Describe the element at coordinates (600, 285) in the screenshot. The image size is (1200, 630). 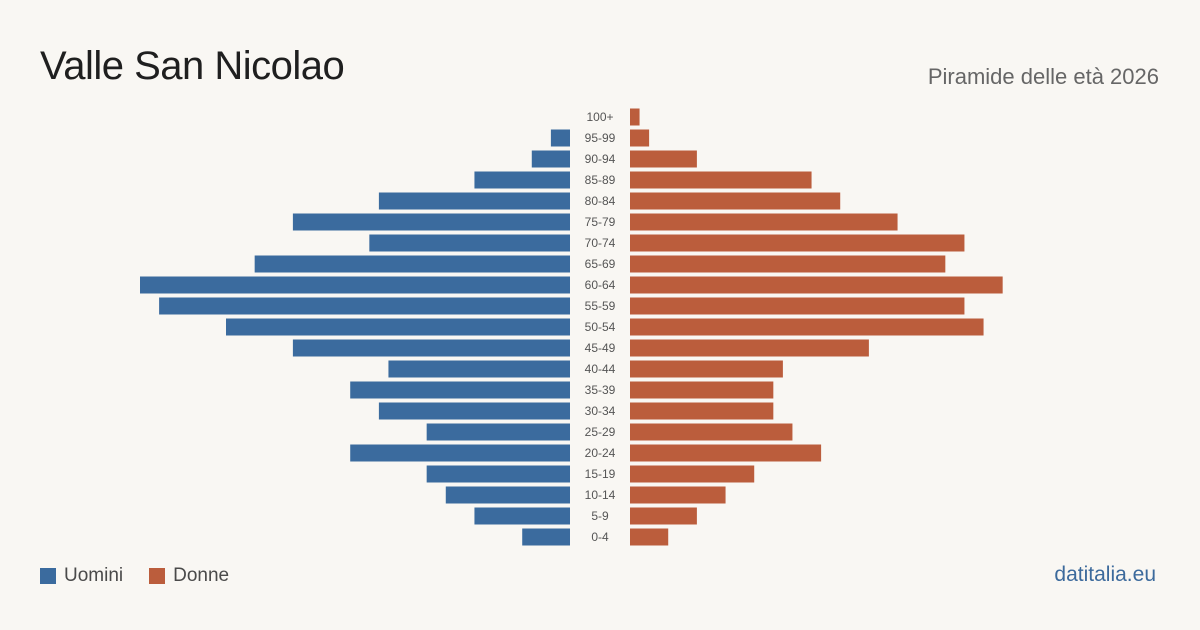
I see `age-label-60-64: 60-64` at that location.